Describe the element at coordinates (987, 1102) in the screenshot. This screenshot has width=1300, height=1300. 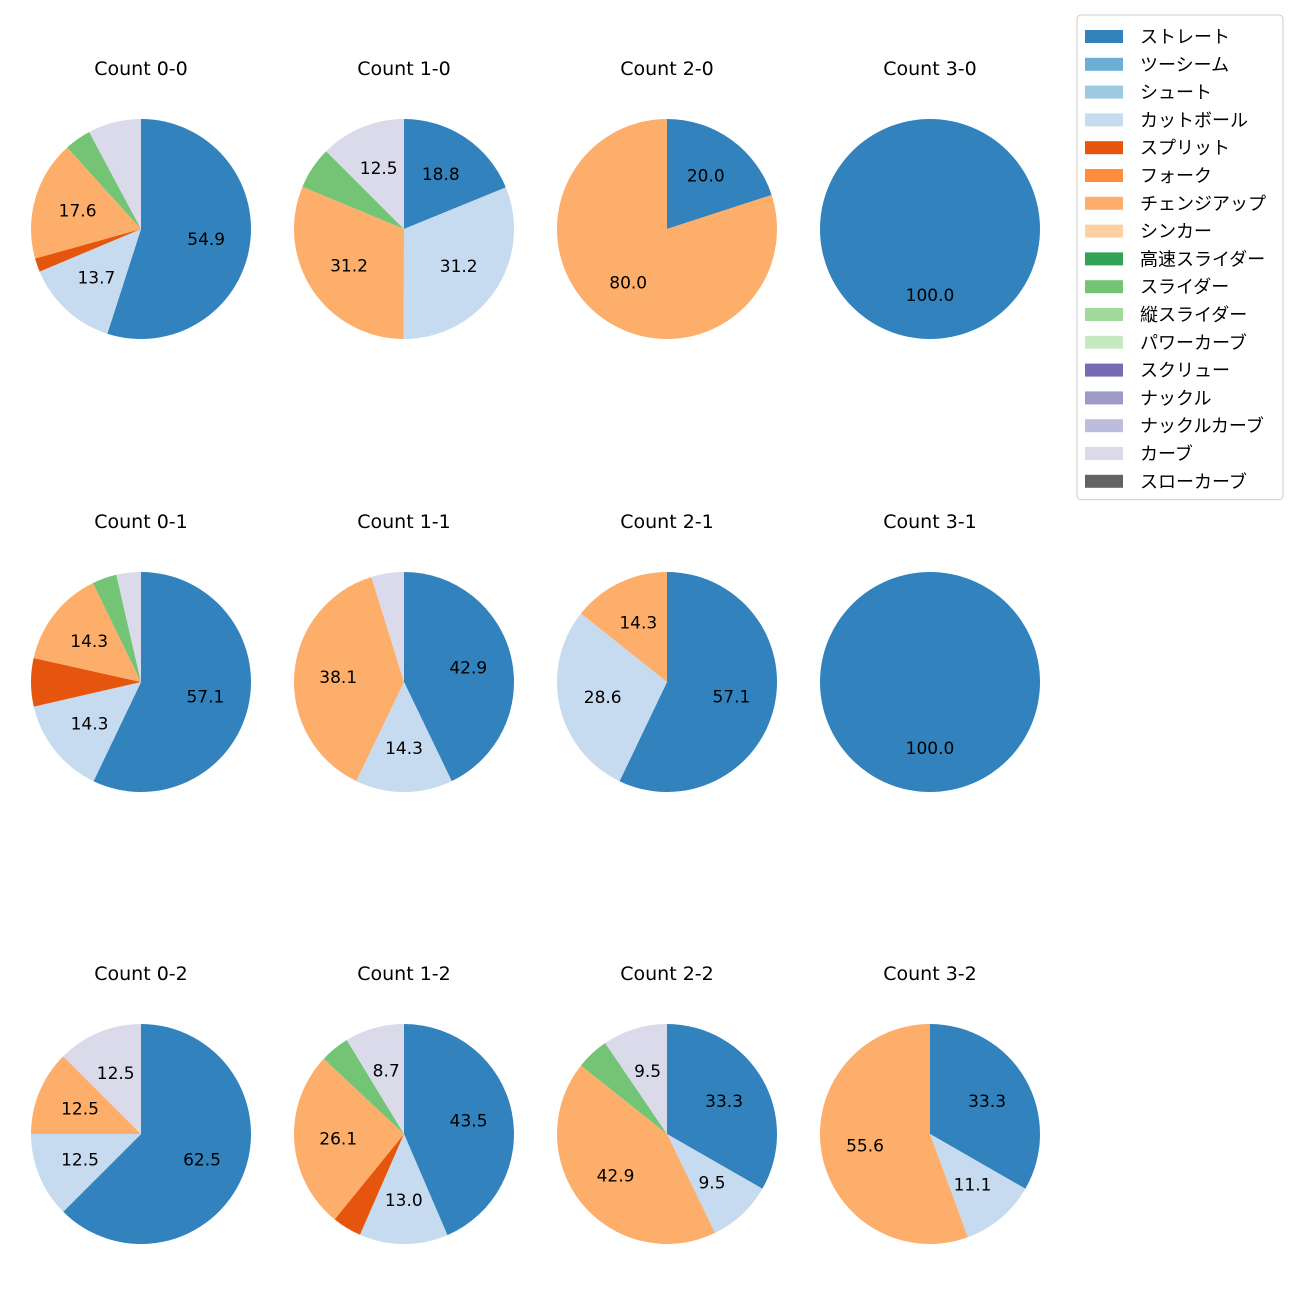
I see `slice-label: 33.3` at that location.